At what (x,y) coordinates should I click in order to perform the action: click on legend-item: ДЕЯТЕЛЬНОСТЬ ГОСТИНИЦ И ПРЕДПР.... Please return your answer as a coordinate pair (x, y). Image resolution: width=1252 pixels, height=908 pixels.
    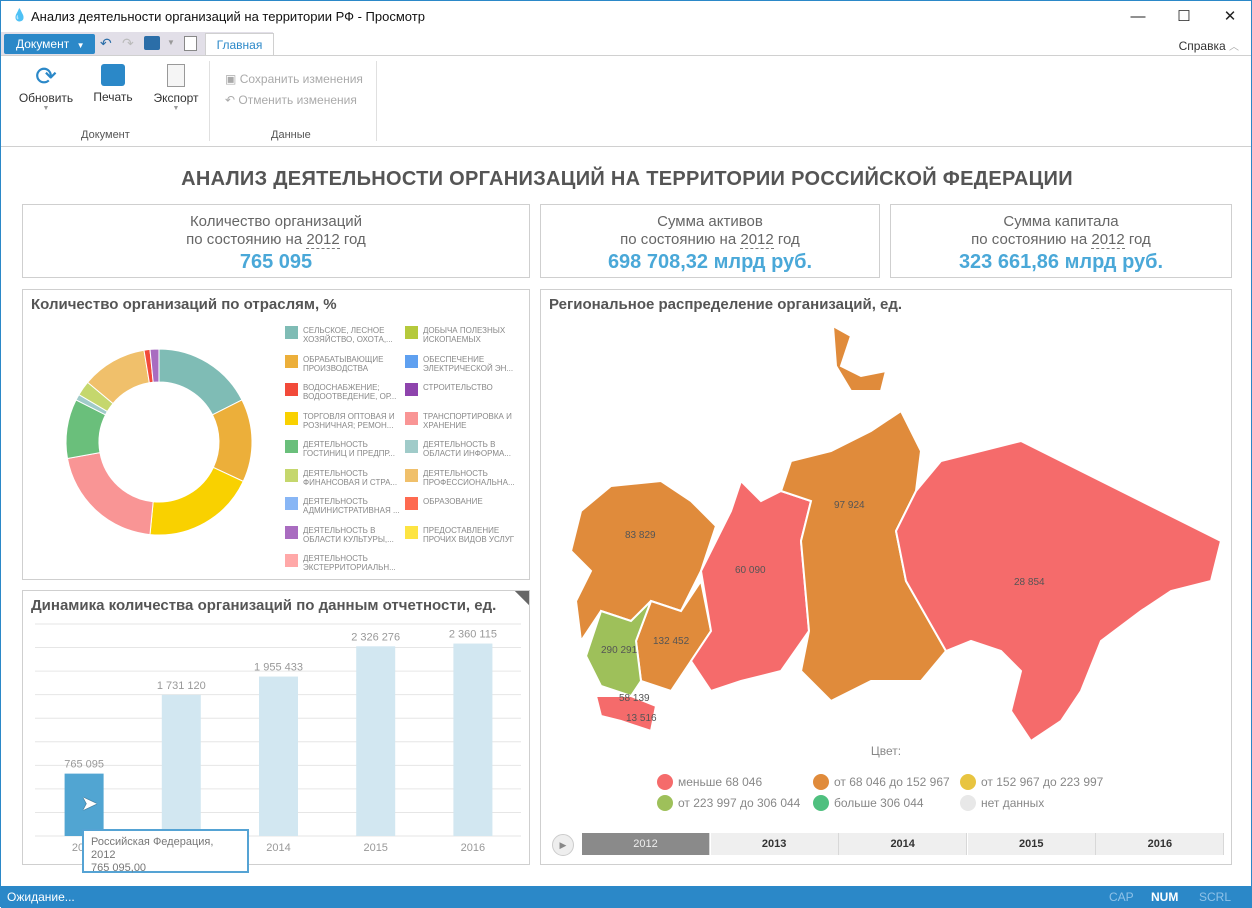
    Looking at the image, I should click on (344, 449).